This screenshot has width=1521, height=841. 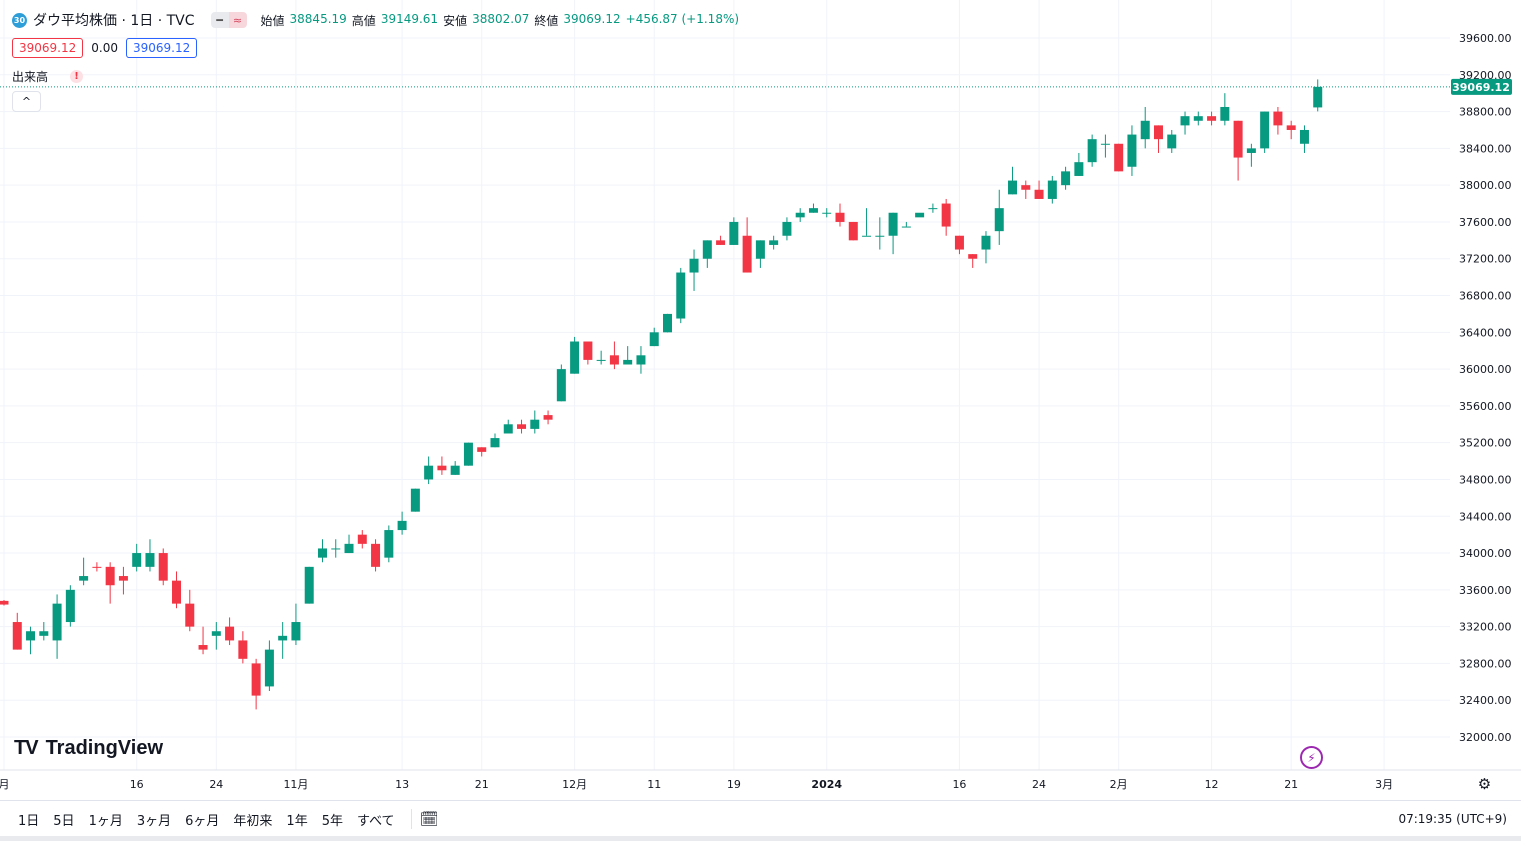 I want to click on price-tick-label: 36400.00, so click(x=1485, y=332).